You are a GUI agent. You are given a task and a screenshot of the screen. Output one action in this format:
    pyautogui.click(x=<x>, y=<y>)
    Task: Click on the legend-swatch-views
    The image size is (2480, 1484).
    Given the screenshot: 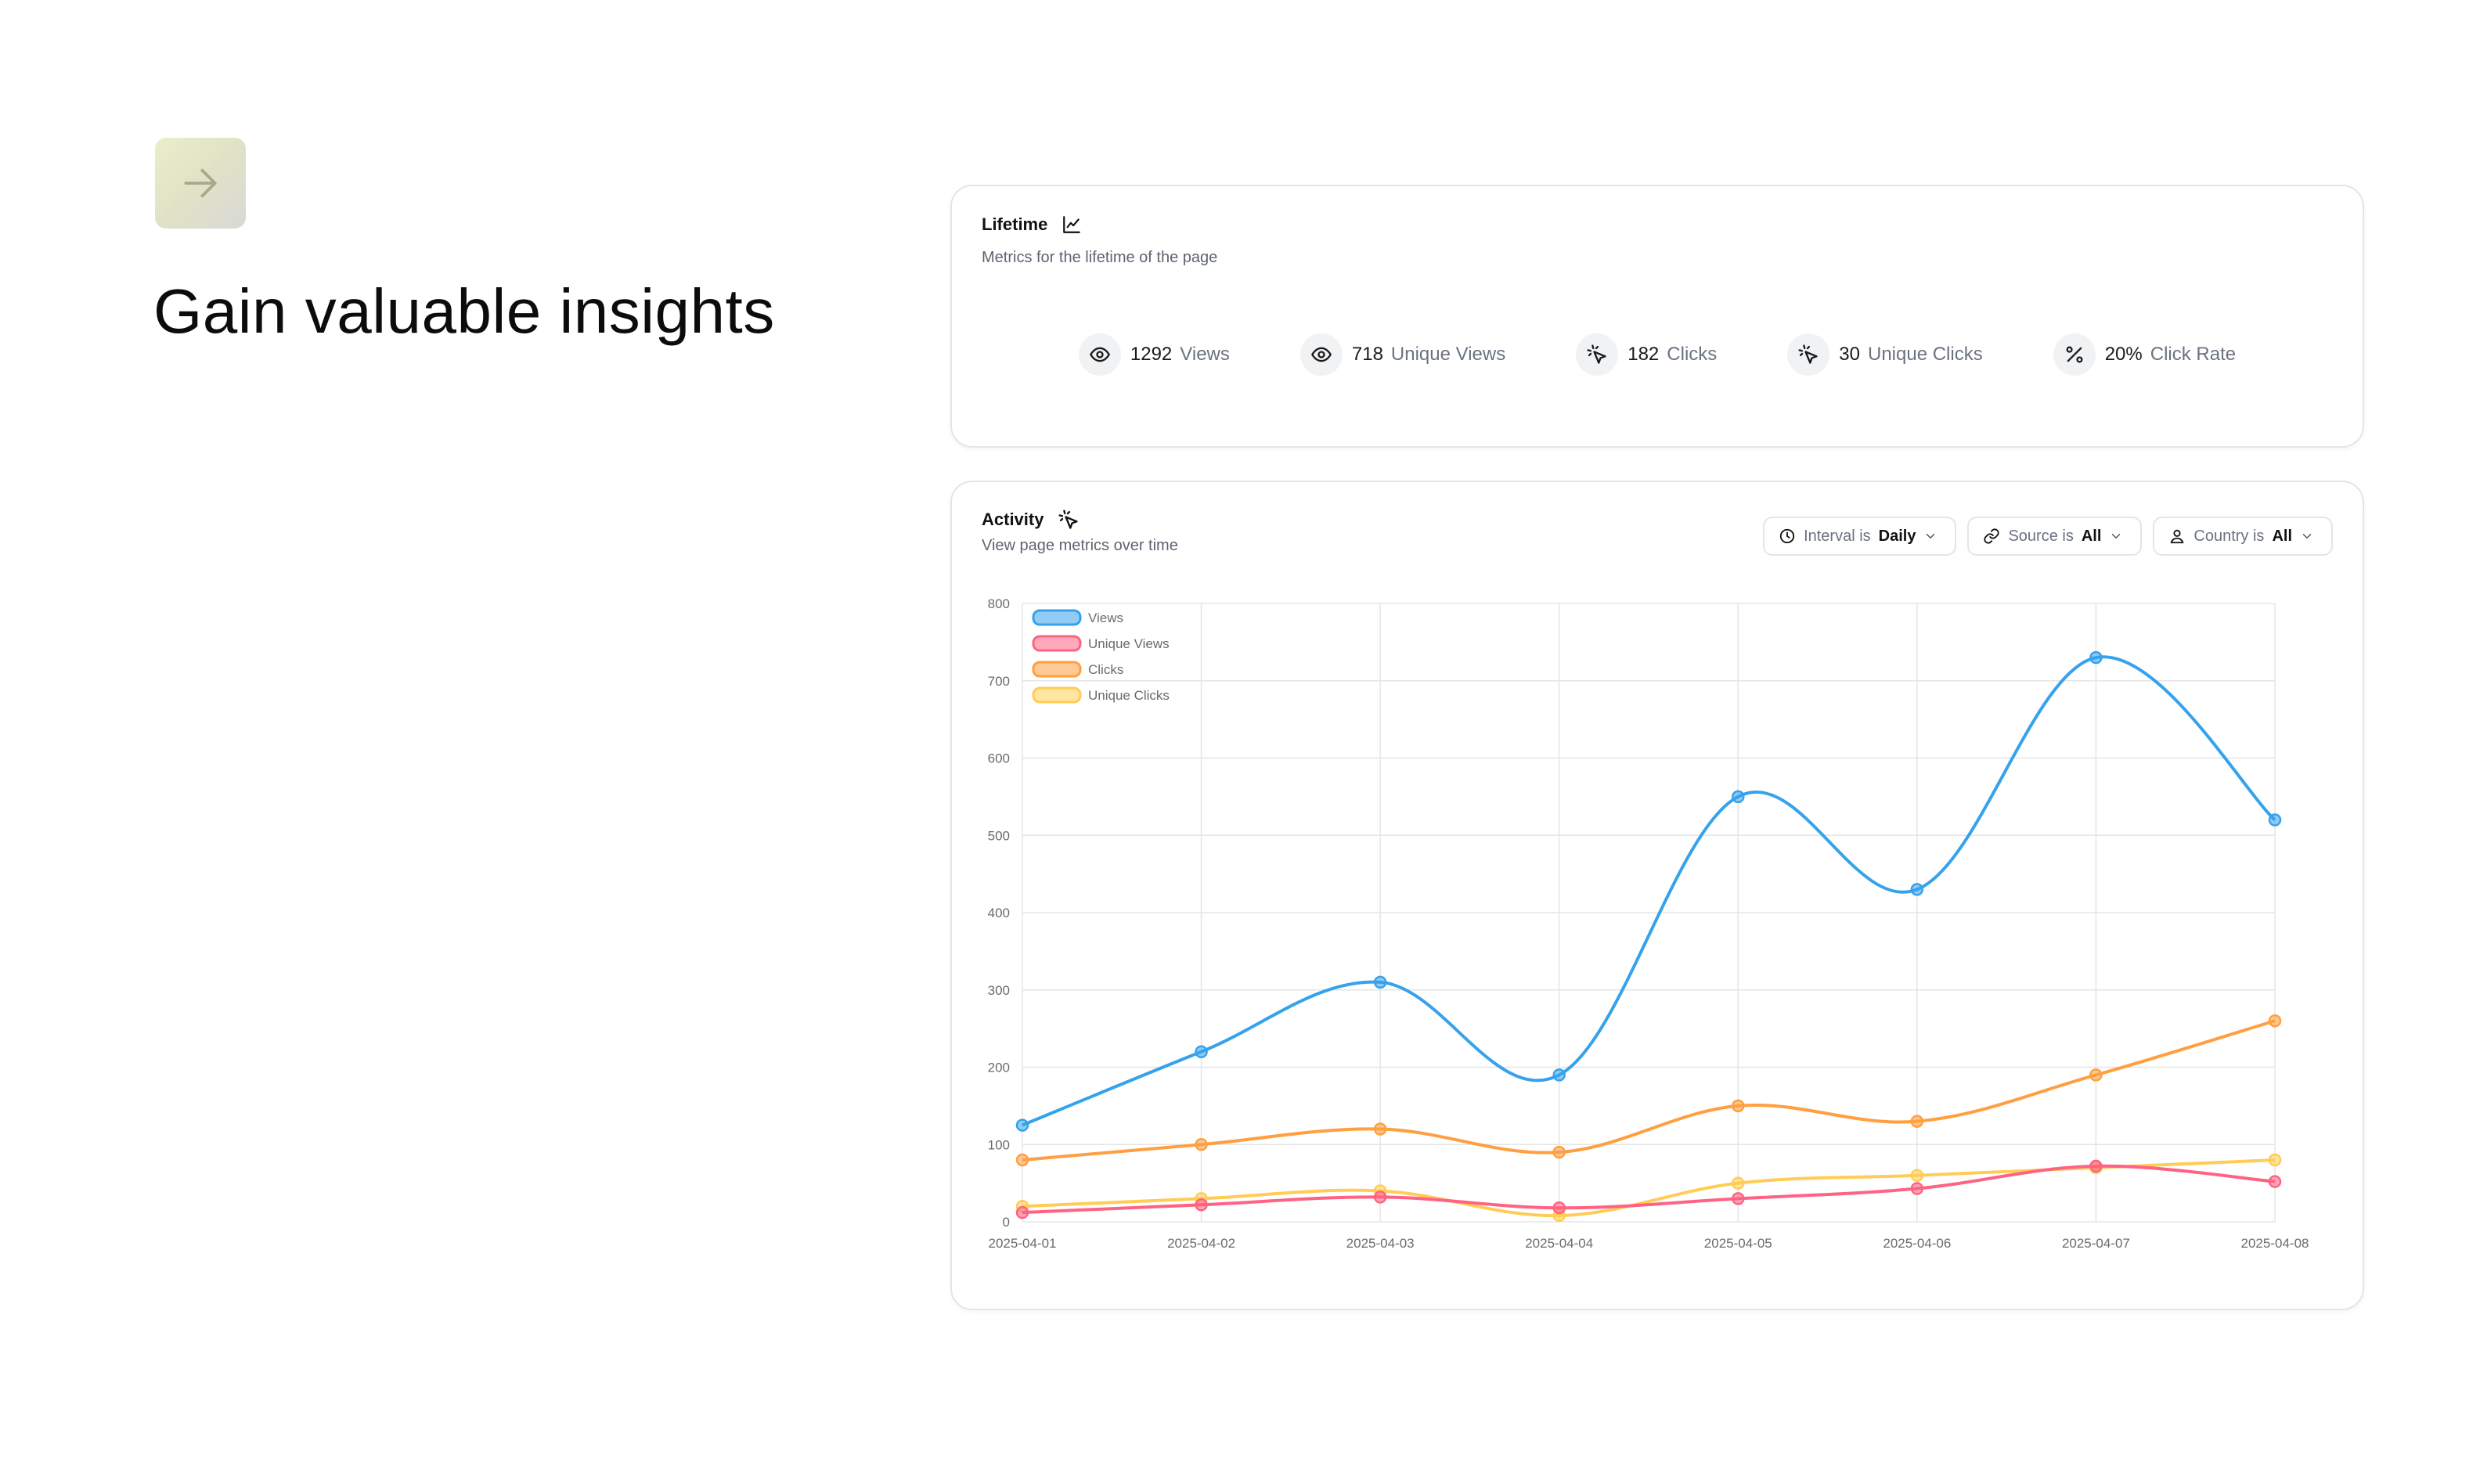 What is the action you would take?
    pyautogui.click(x=1057, y=617)
    